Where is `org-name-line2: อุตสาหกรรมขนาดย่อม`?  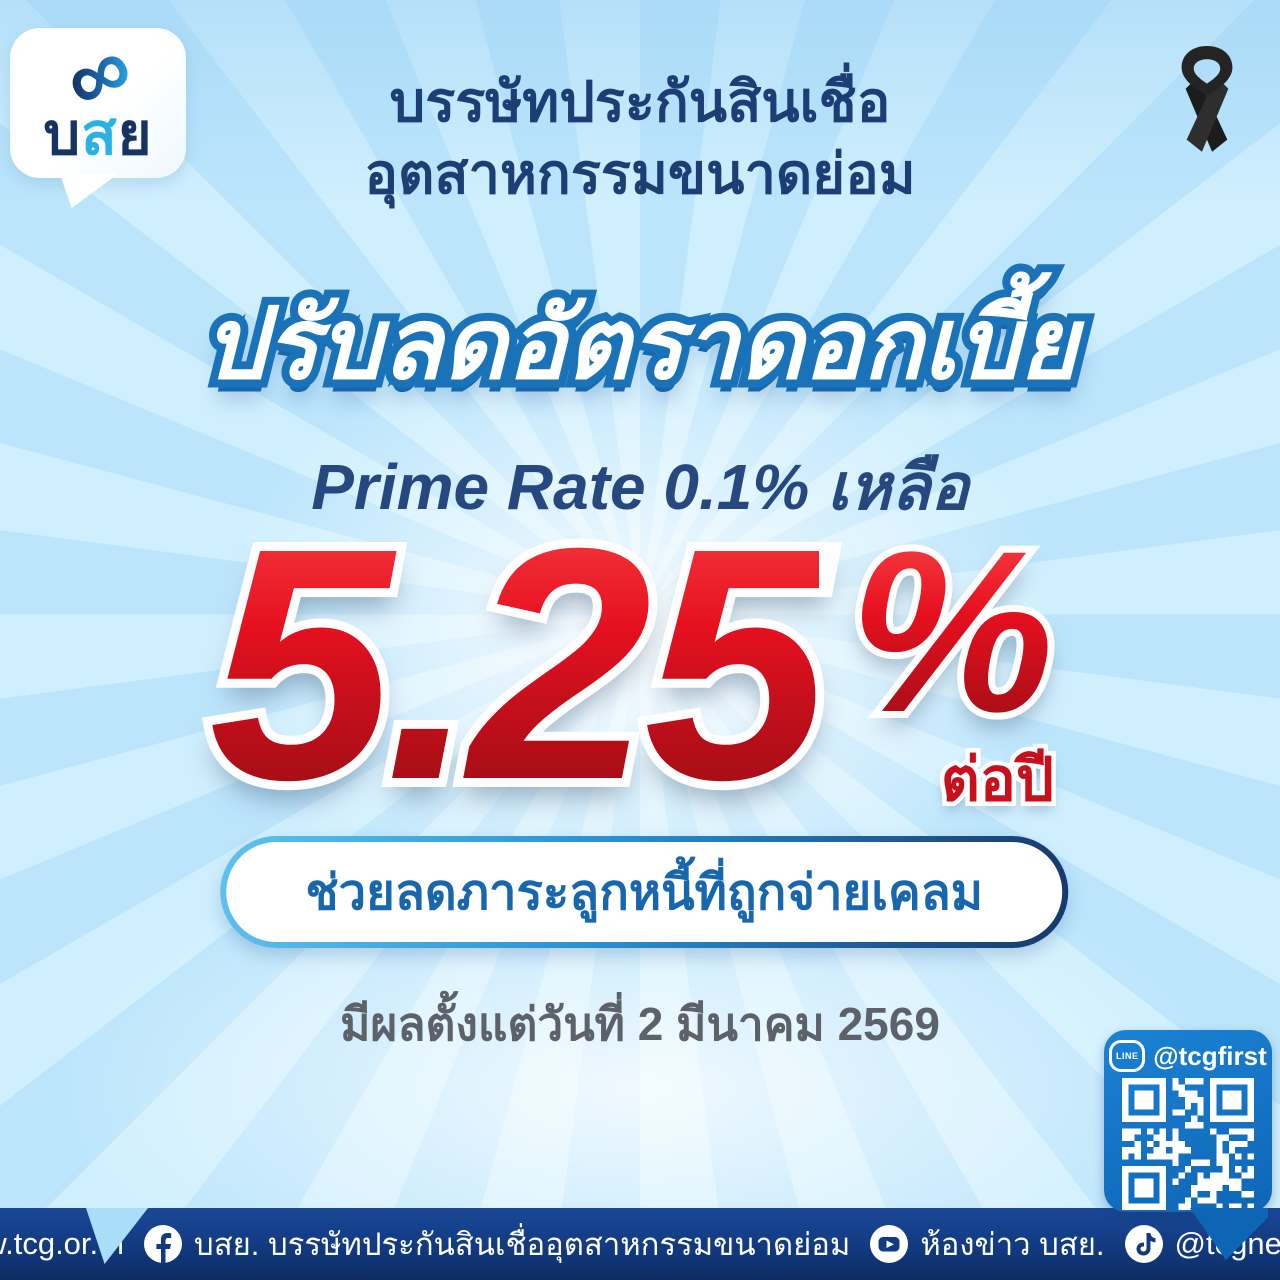
org-name-line2: อุตสาหกรรมขนาดย่อม is located at coordinates (640, 173).